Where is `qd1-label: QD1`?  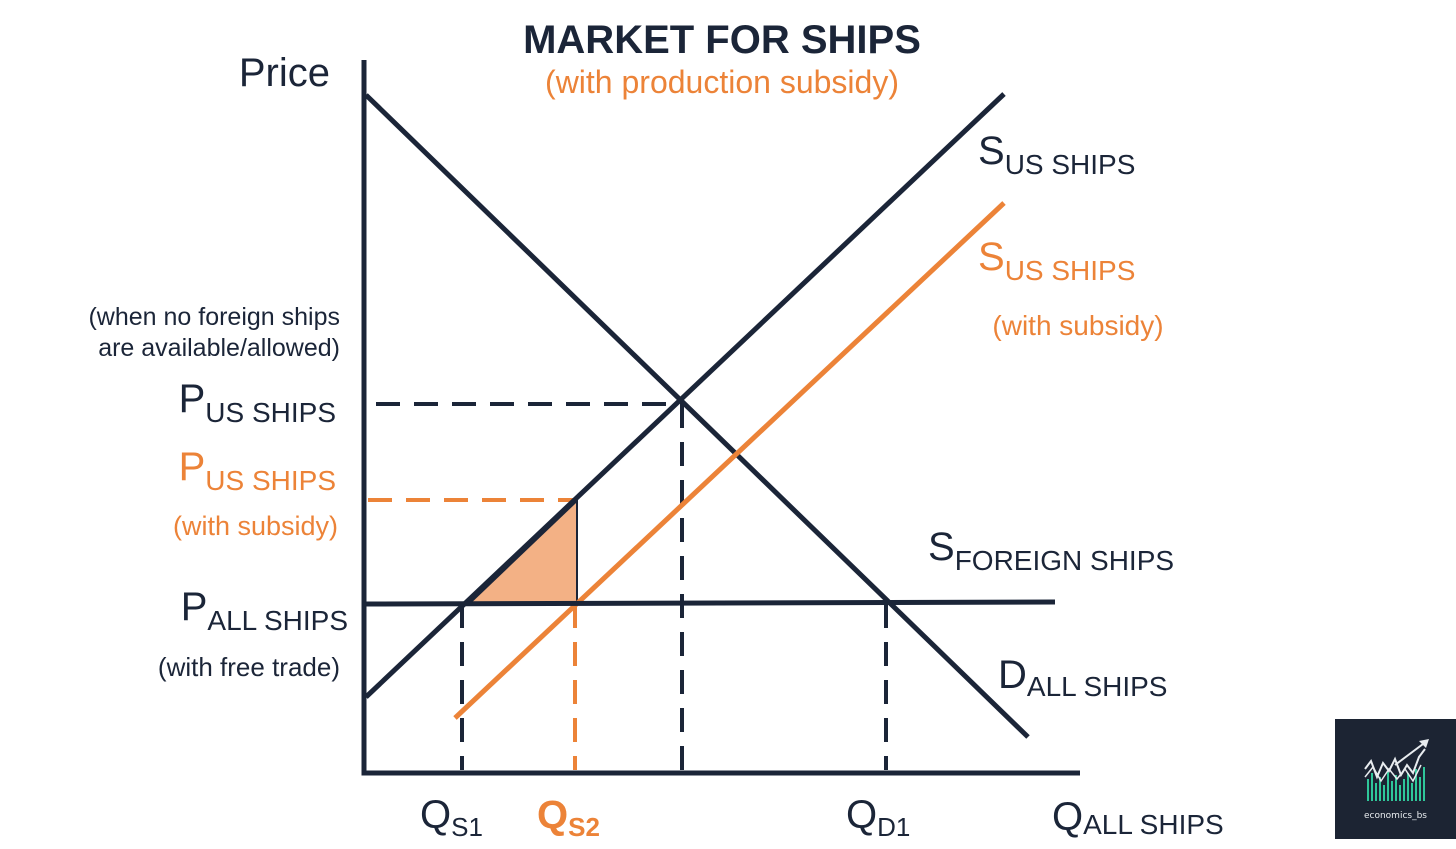
qd1-label: QD1 is located at coordinates (878, 817).